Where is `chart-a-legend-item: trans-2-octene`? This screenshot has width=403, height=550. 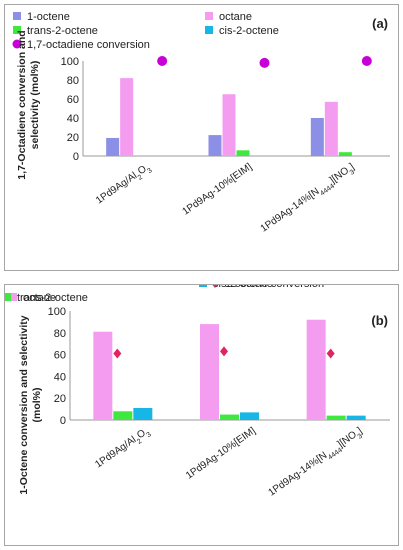 chart-a-legend-item: trans-2-octene is located at coordinates (55, 31).